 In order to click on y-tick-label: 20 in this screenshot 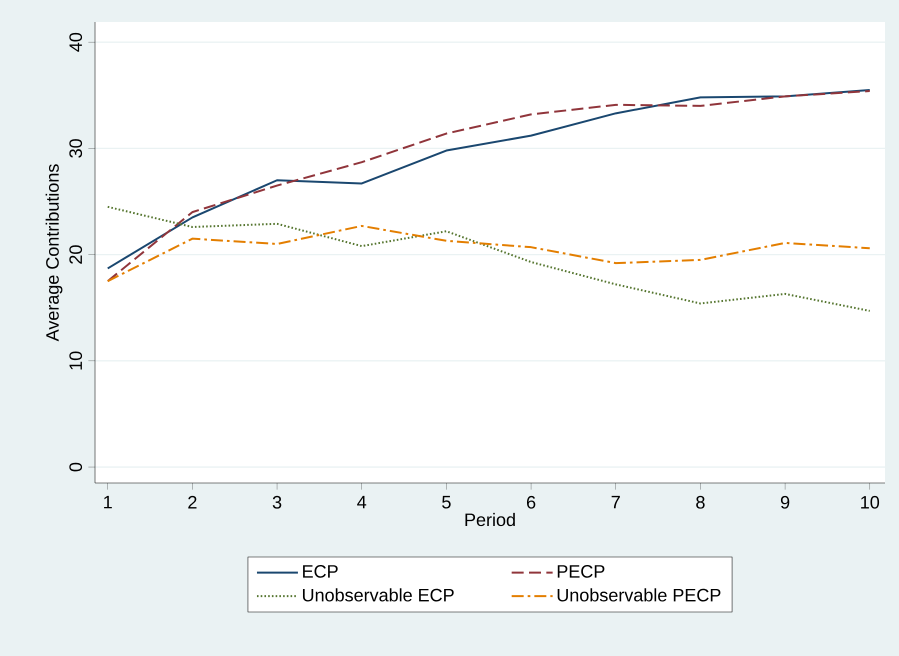, I will do `click(75, 254)`.